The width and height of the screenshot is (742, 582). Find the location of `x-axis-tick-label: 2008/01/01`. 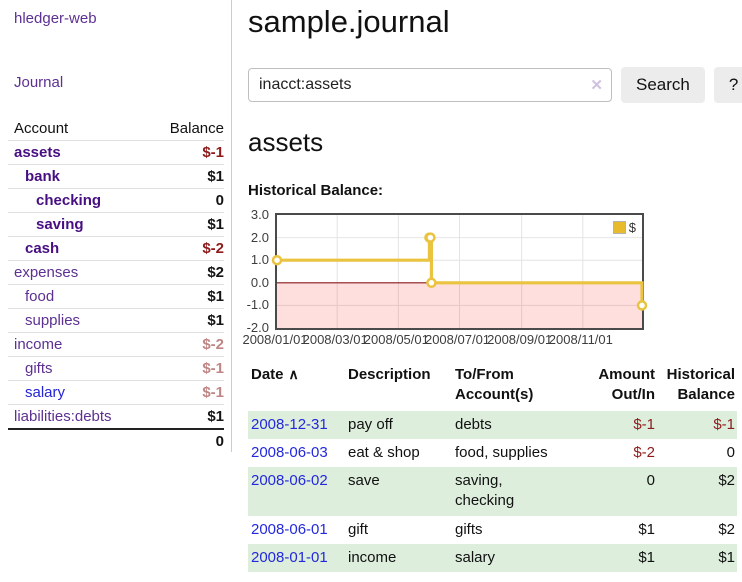

x-axis-tick-label: 2008/01/01 is located at coordinates (275, 339).